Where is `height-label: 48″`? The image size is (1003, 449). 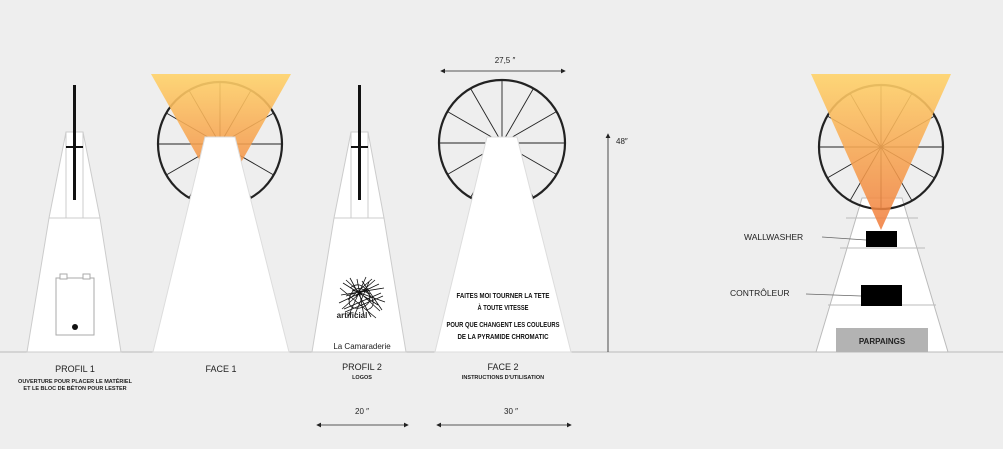 height-label: 48″ is located at coordinates (622, 141).